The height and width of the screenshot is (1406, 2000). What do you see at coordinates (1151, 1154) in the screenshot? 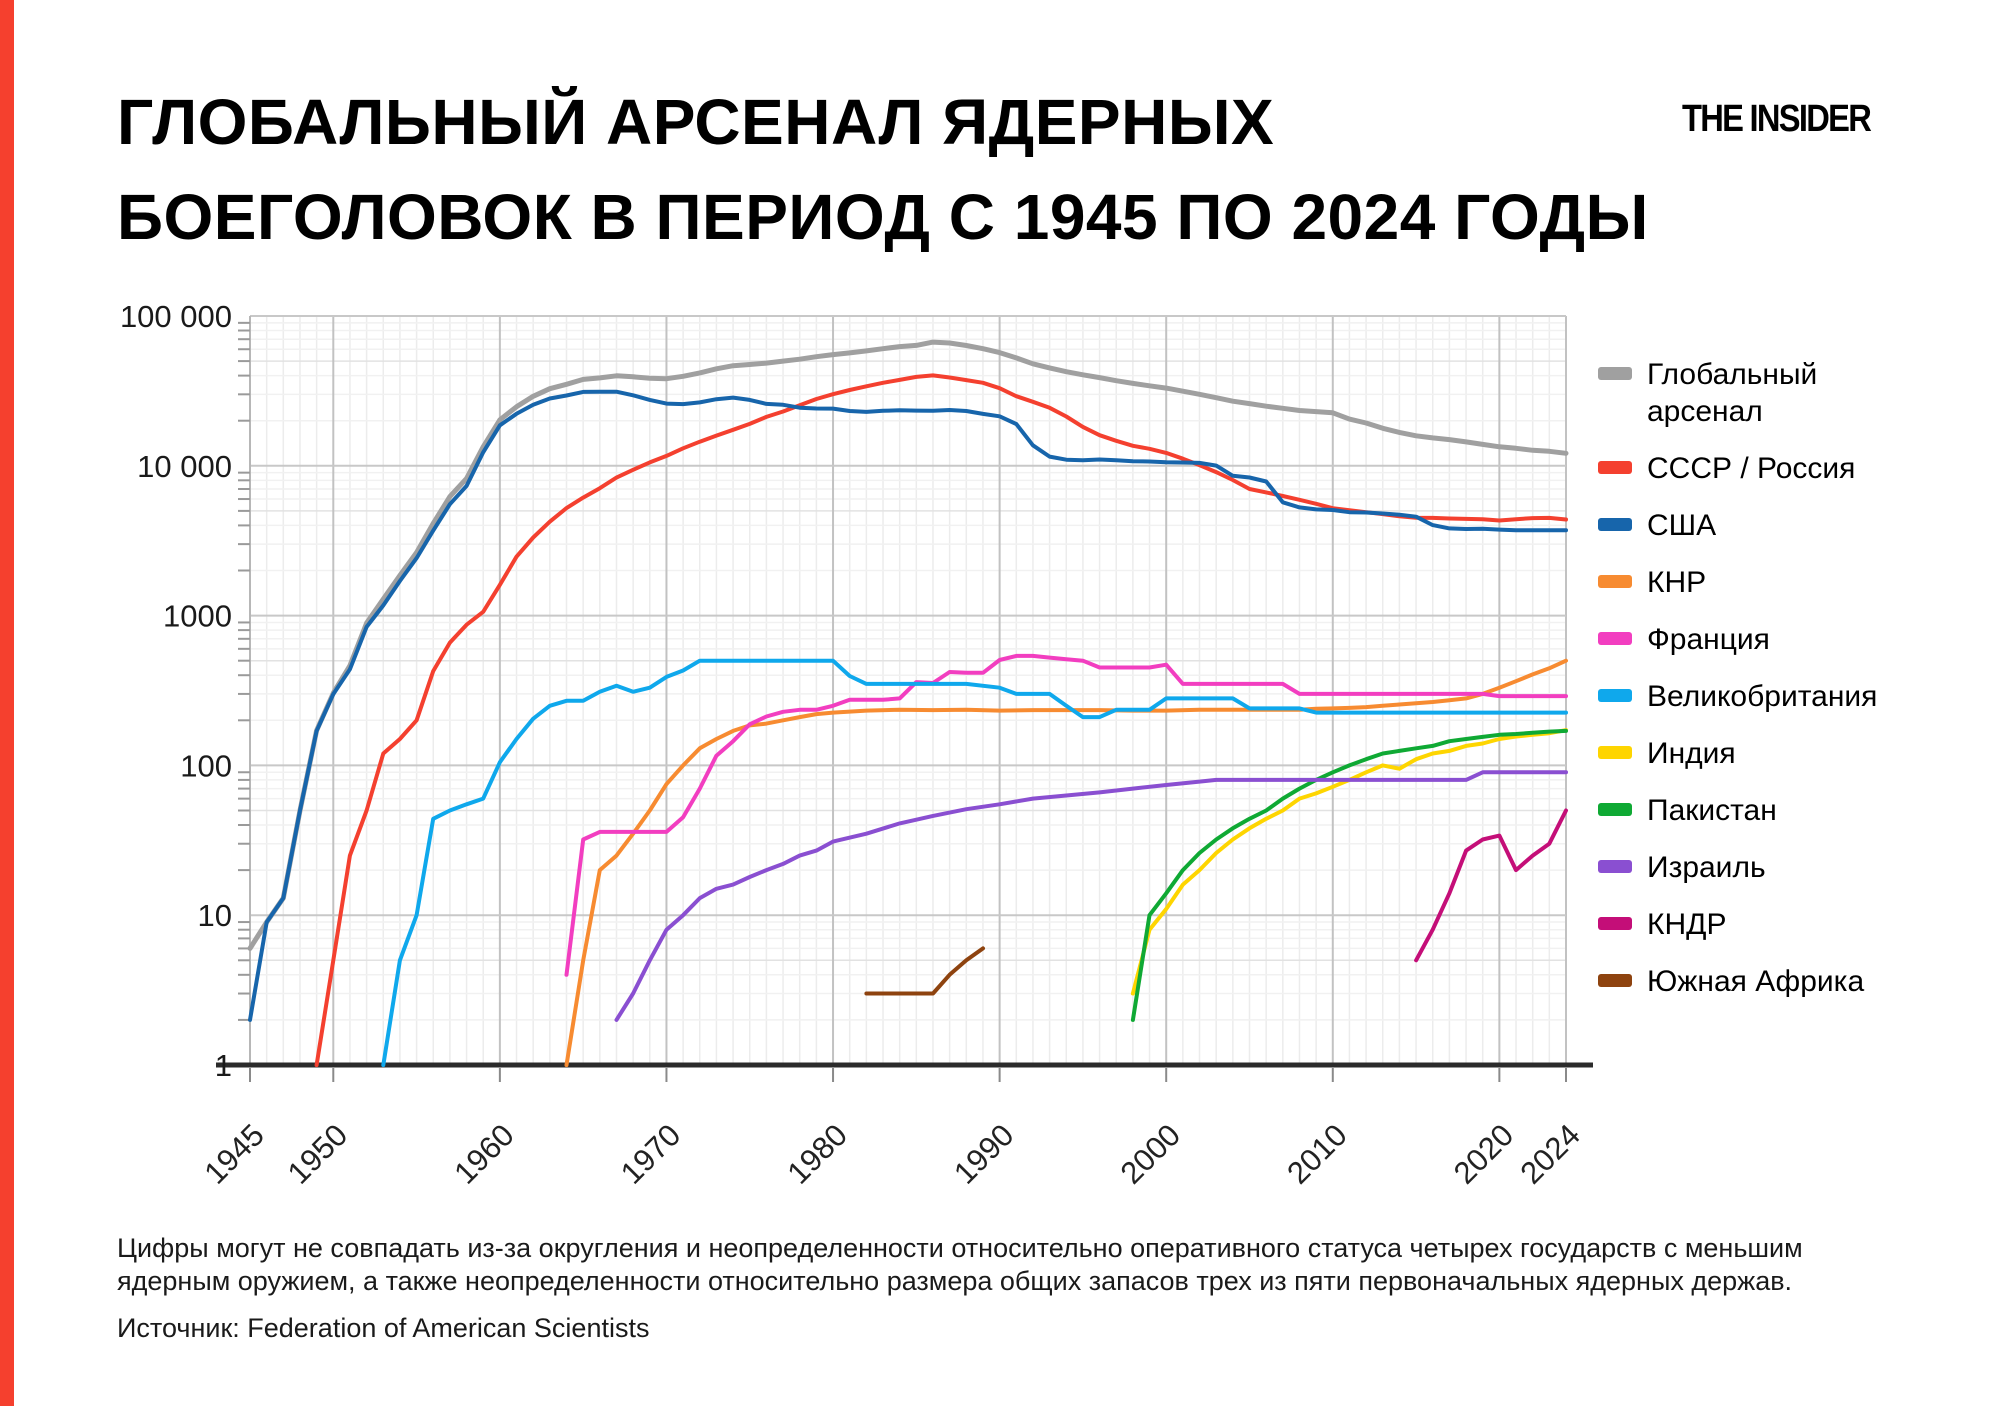
I see `x-tick-label: 2000` at bounding box center [1151, 1154].